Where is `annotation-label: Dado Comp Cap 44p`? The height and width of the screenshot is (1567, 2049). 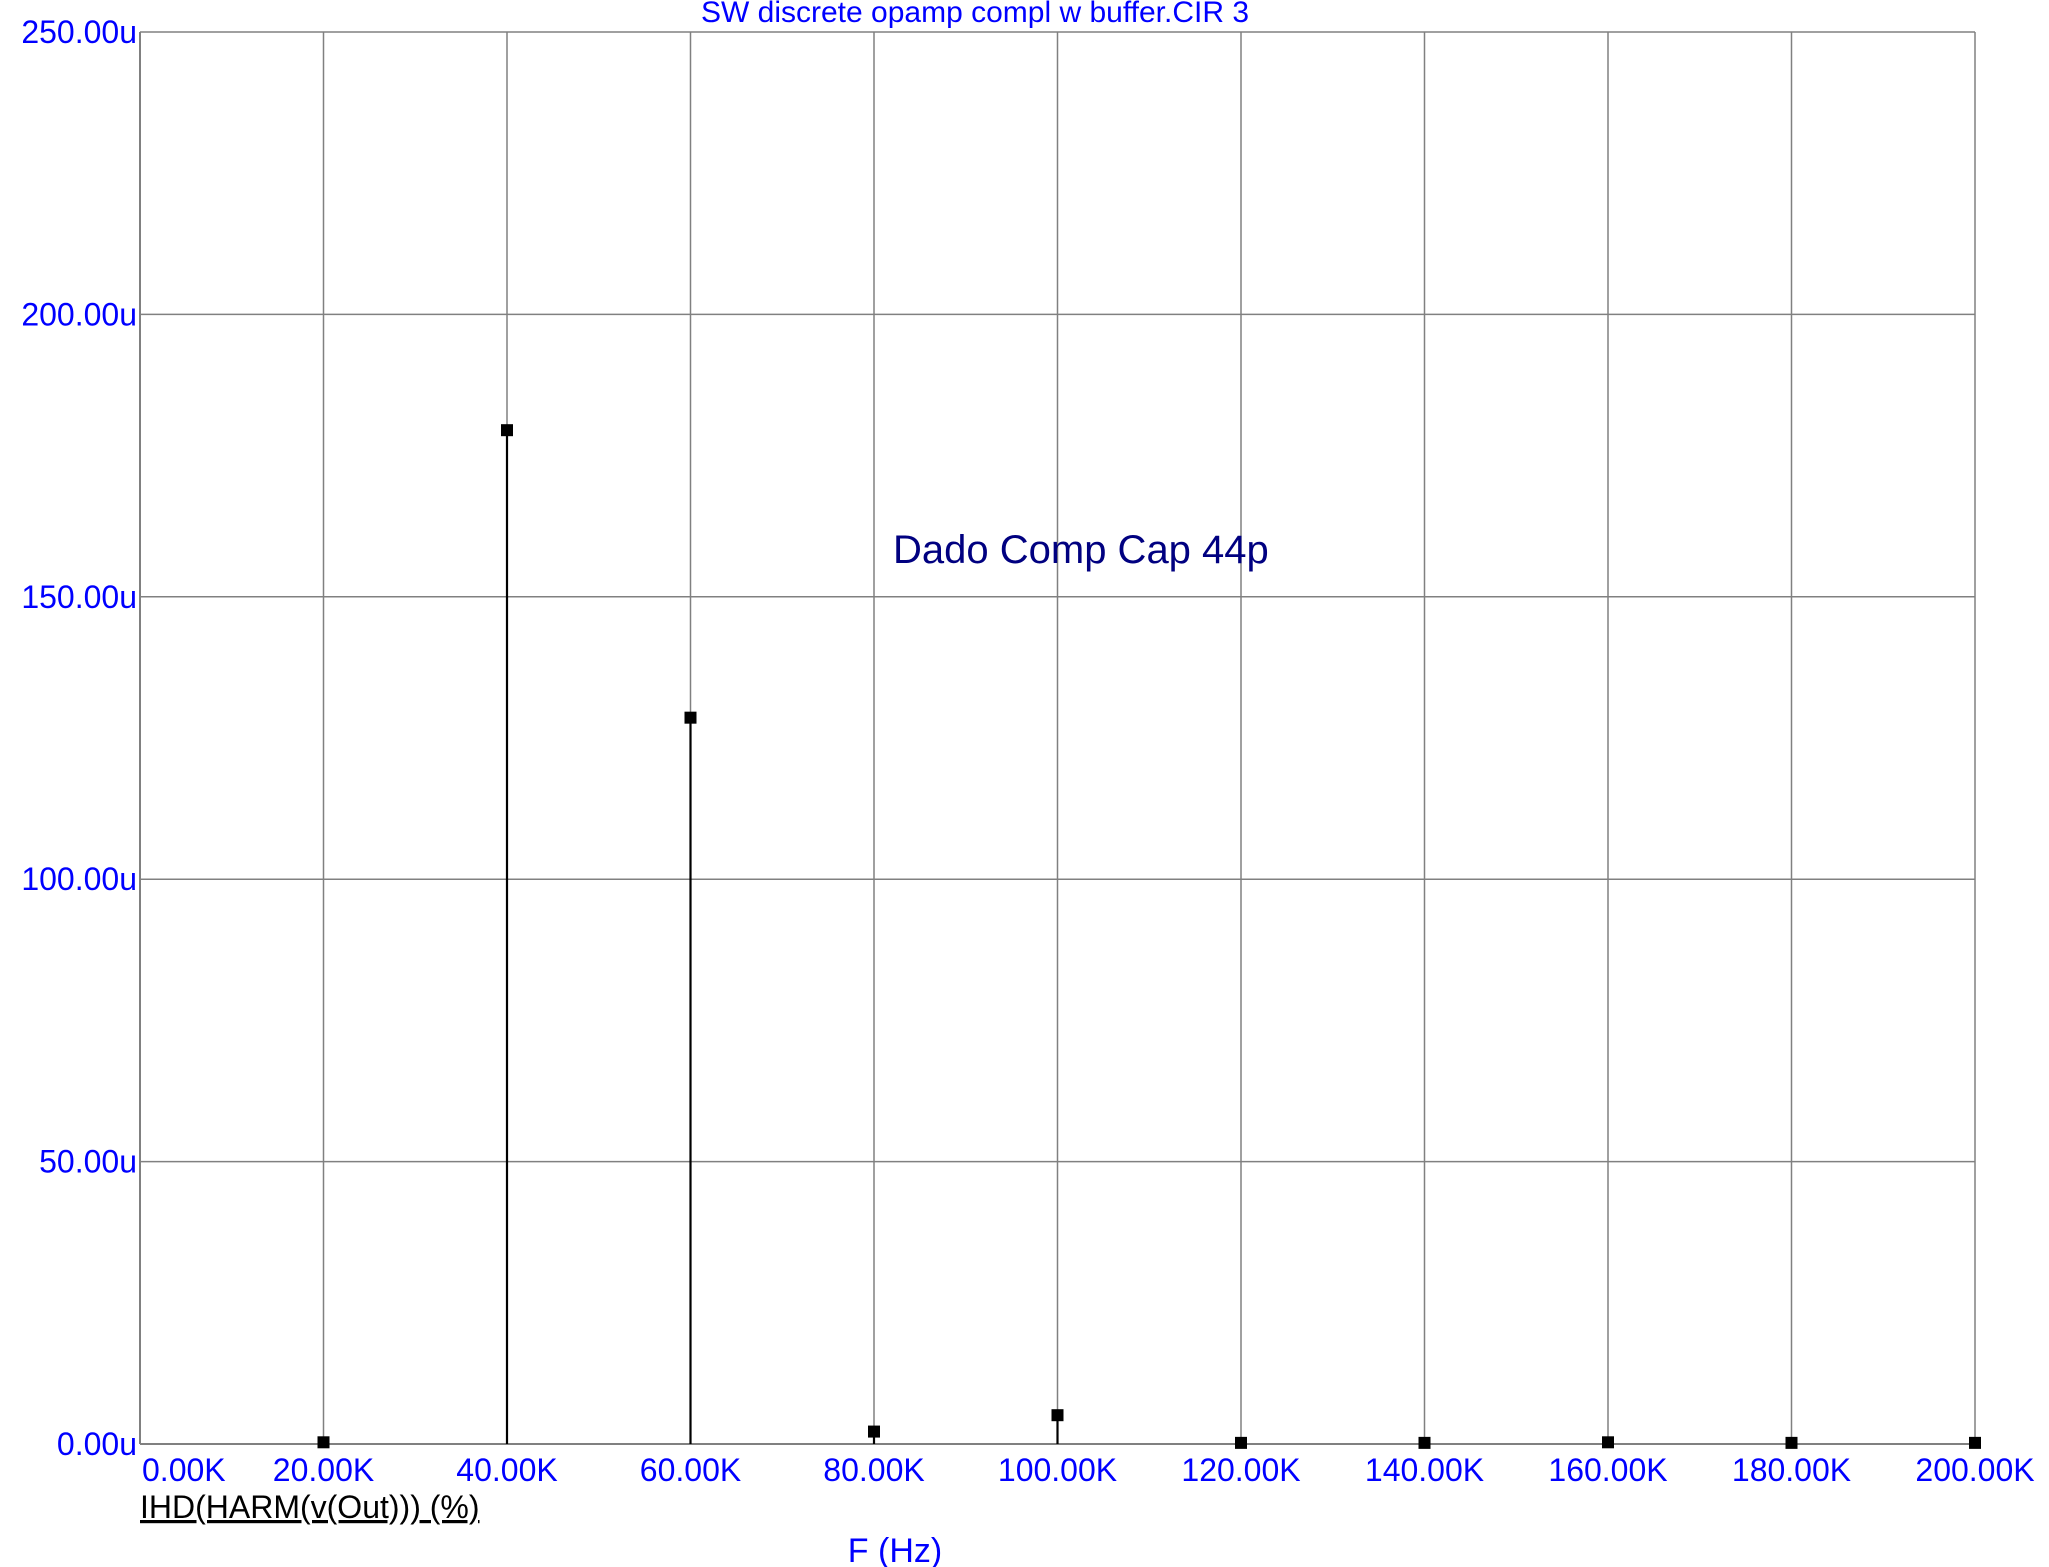 annotation-label: Dado Comp Cap 44p is located at coordinates (1081, 550).